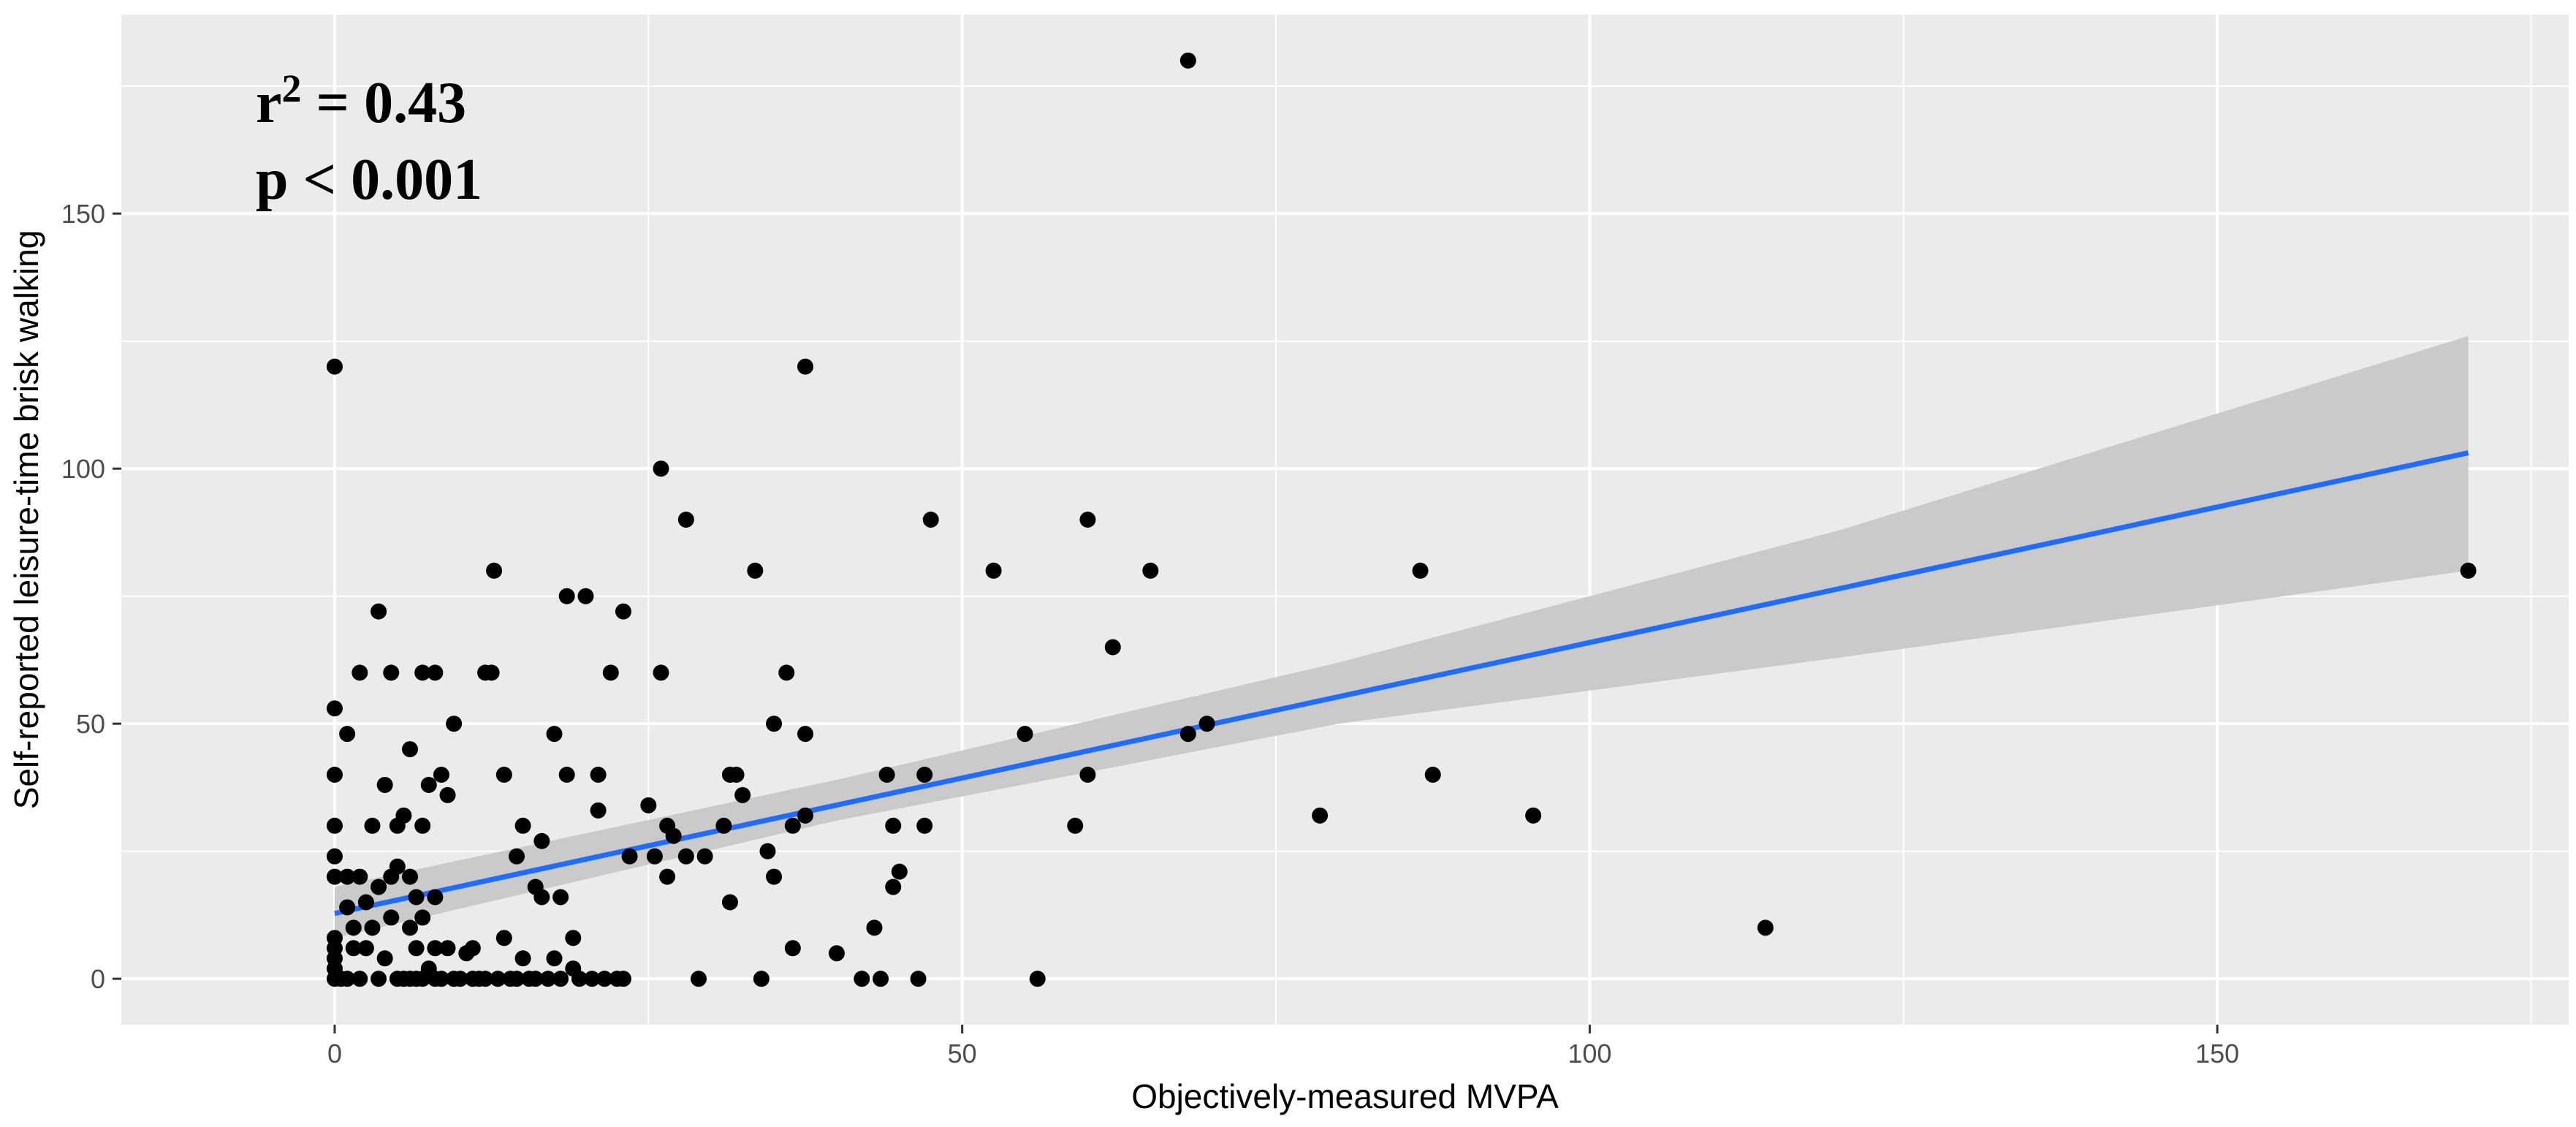 Image resolution: width=2576 pixels, height=1127 pixels. What do you see at coordinates (83, 214) in the screenshot?
I see `y-tick-label: 150` at bounding box center [83, 214].